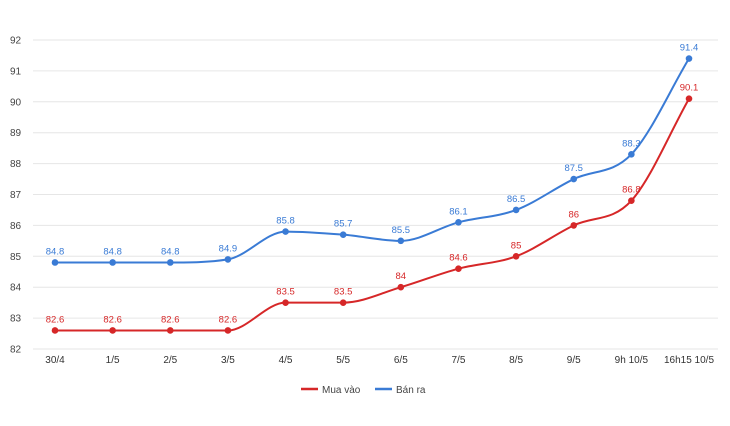  Describe the element at coordinates (16, 319) in the screenshot. I see `y-tick-label: 83` at that location.